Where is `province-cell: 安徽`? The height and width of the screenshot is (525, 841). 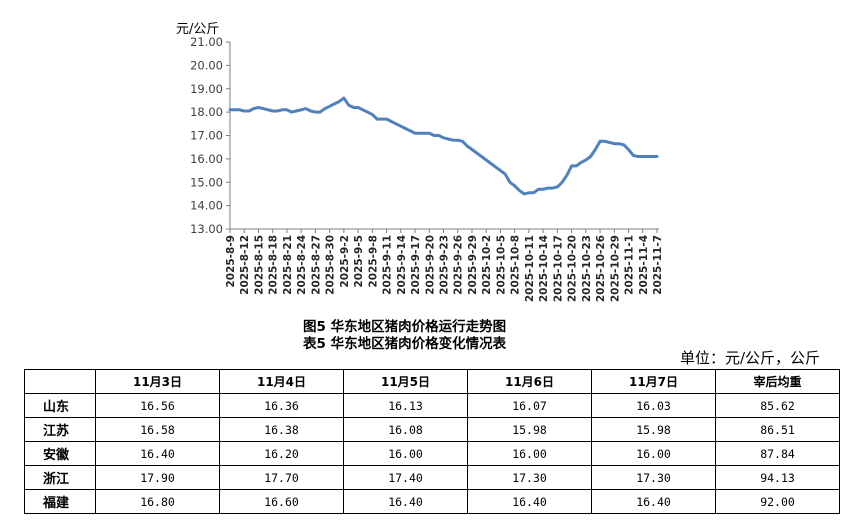
province-cell: 安徽 is located at coordinates (60, 453).